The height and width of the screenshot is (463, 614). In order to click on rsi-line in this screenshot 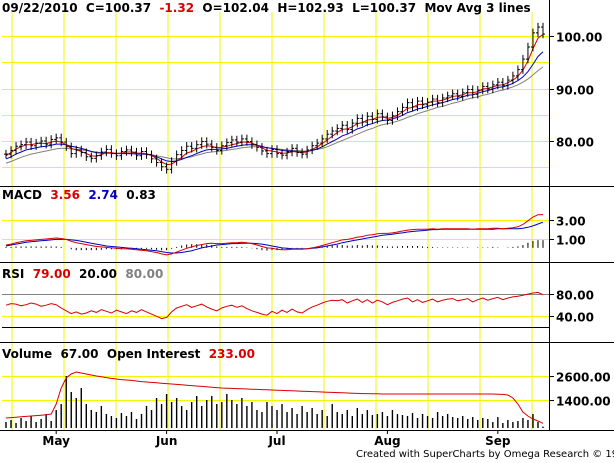, I will do `click(274, 305)`.